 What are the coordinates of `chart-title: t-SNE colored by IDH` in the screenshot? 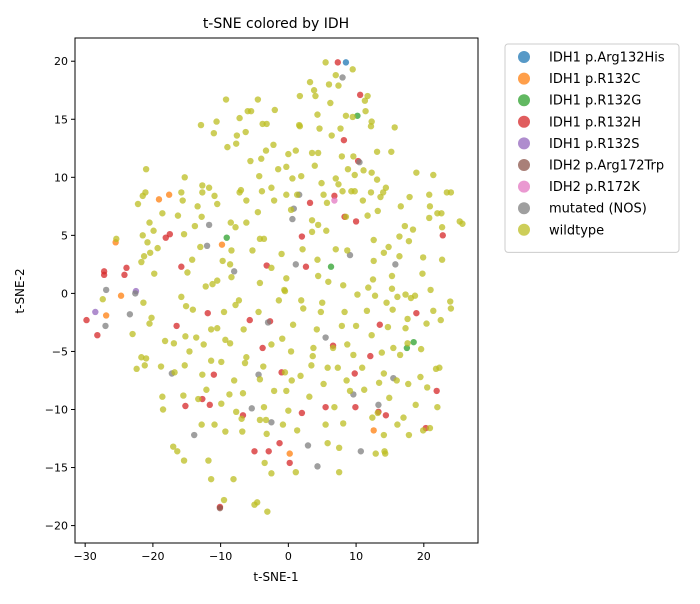 It's located at (276, 24).